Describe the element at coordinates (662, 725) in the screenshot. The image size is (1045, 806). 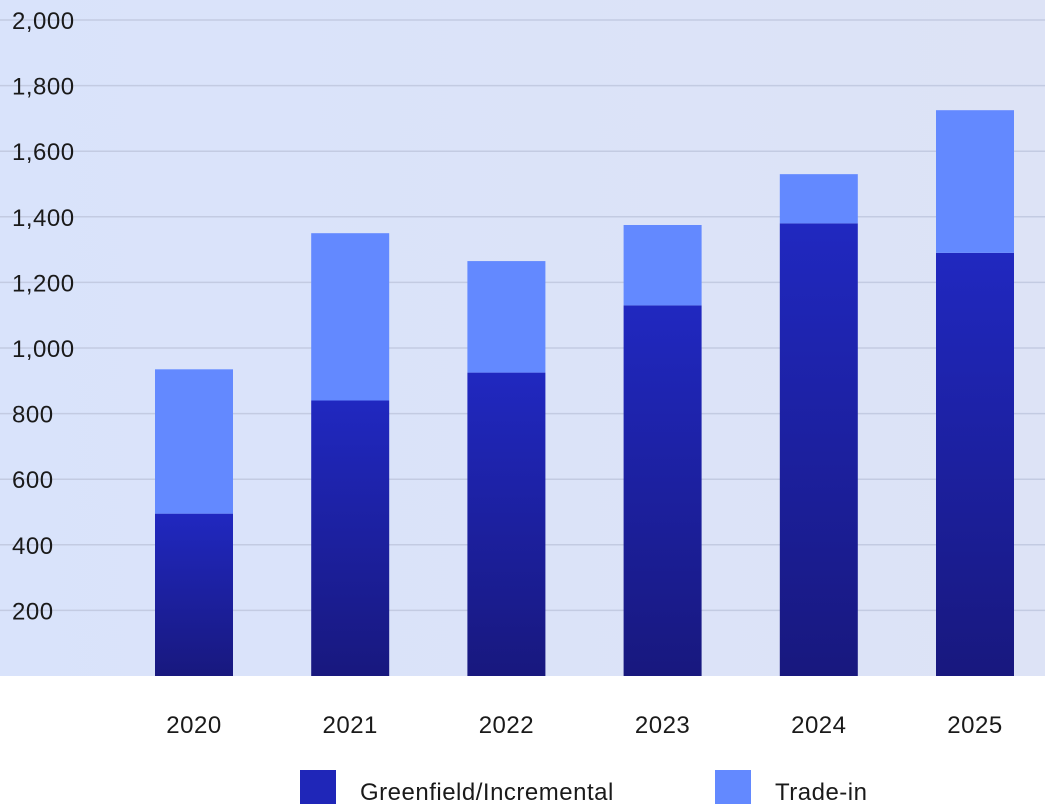
I see `x-tick-label: 2023` at that location.